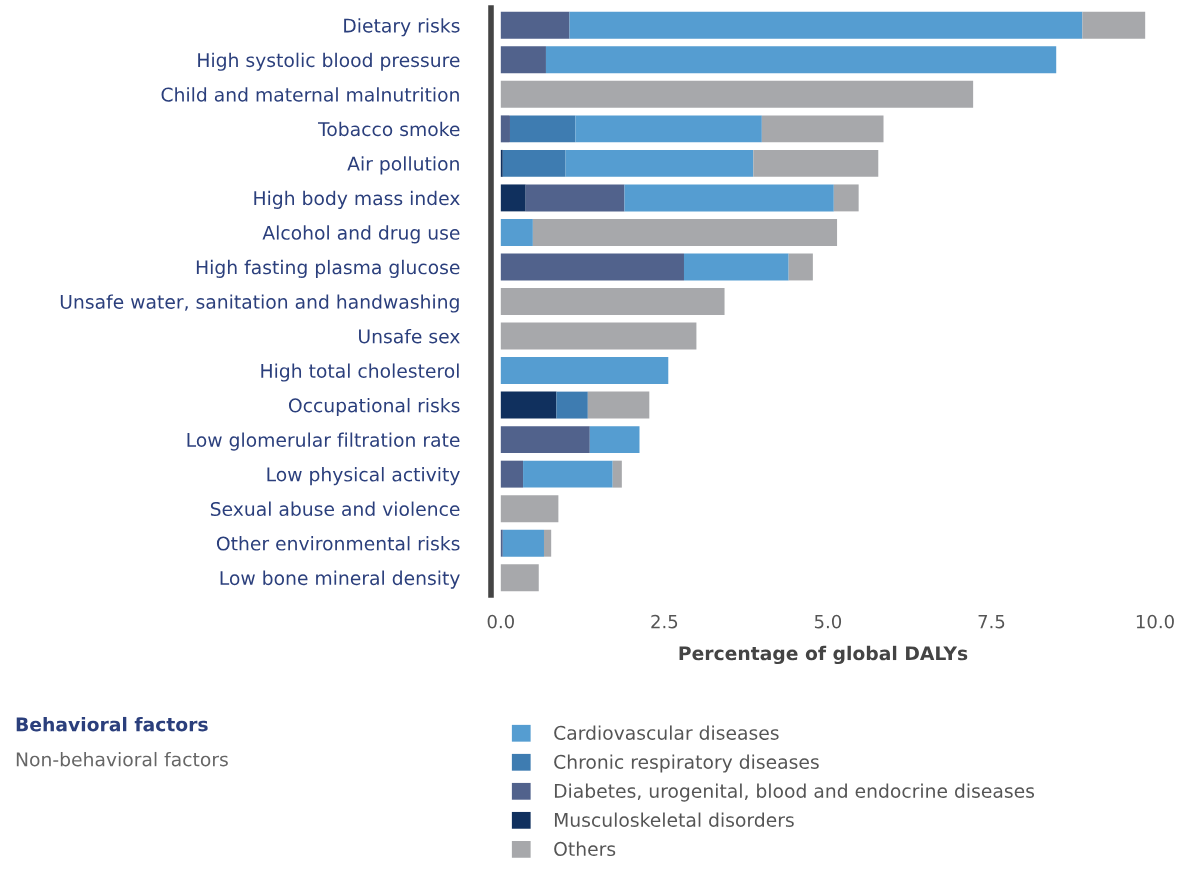  What do you see at coordinates (664, 621) in the screenshot?
I see `x-tick-label: 2.5` at bounding box center [664, 621].